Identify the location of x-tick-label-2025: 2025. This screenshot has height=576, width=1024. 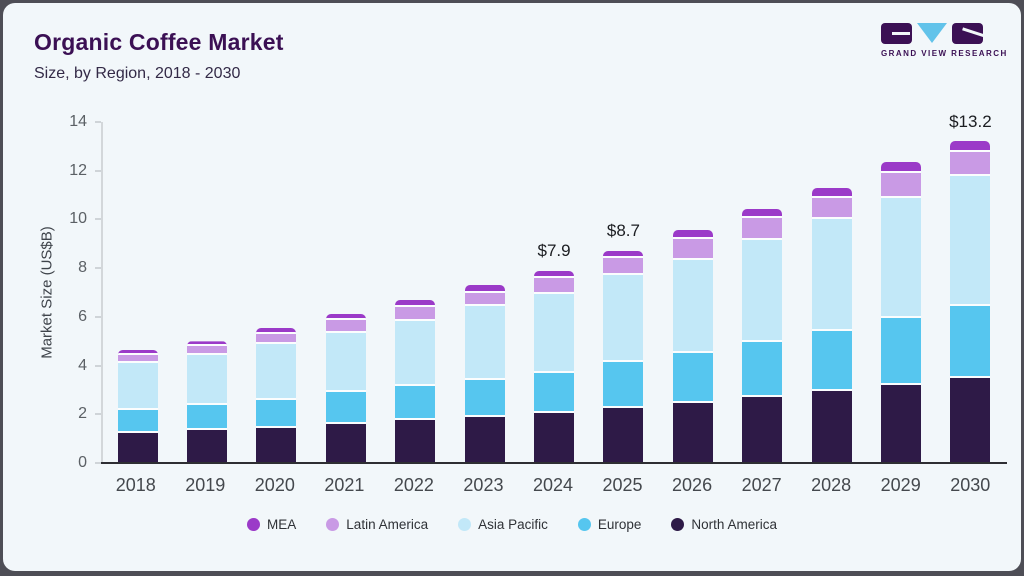
(622, 485).